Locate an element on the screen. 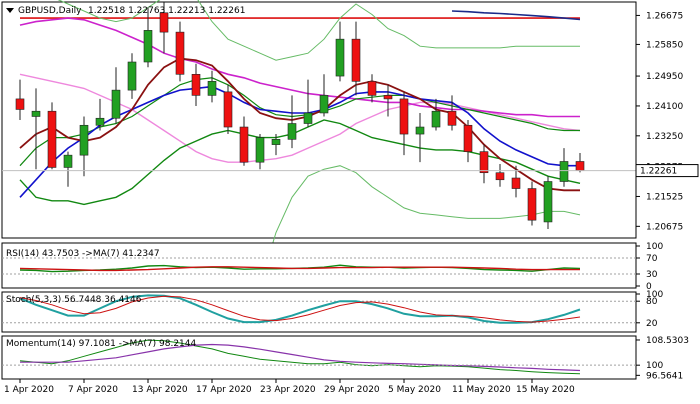  y-tick-label: 108.5303 is located at coordinates (667, 341).